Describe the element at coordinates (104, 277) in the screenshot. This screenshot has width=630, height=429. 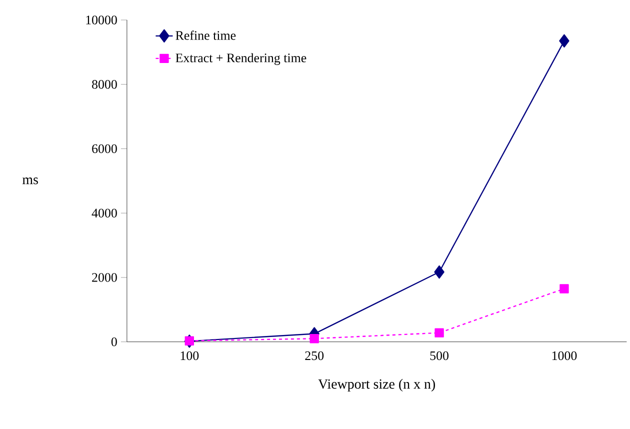
I see `y-tick-label: 2000` at that location.